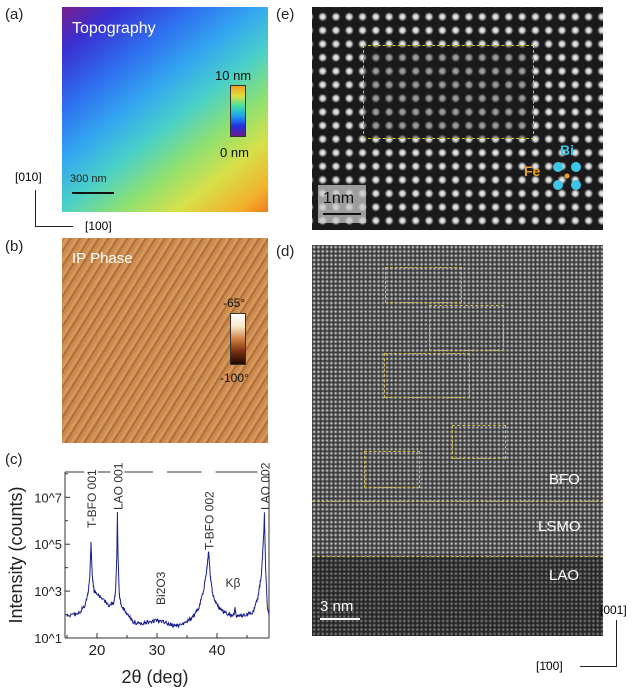 Image resolution: width=641 pixels, height=695 pixels. Describe the element at coordinates (457, 501) in the screenshot. I see `interface-bfo-lsmo` at that location.